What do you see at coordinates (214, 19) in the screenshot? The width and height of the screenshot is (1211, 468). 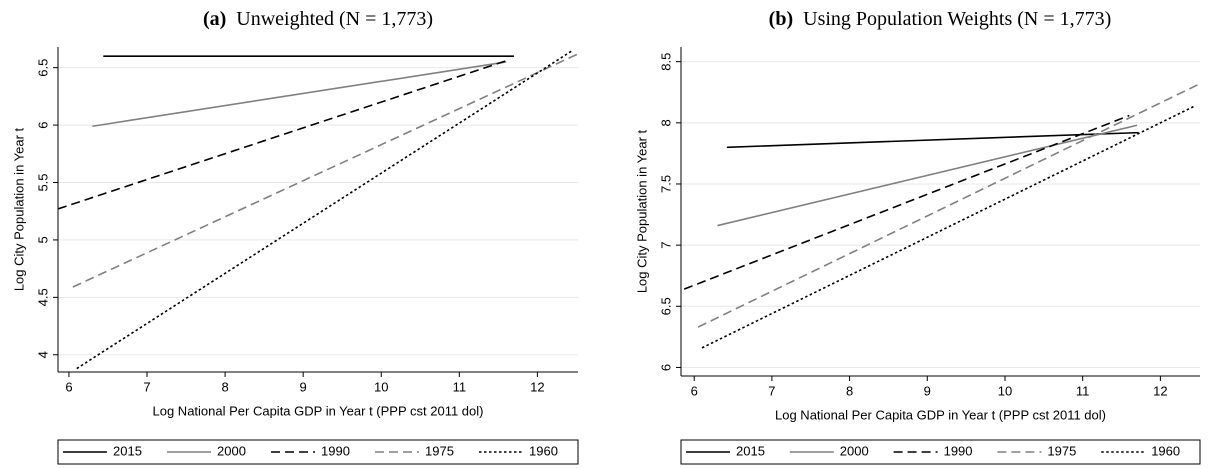 I see `panel-label: (a)` at bounding box center [214, 19].